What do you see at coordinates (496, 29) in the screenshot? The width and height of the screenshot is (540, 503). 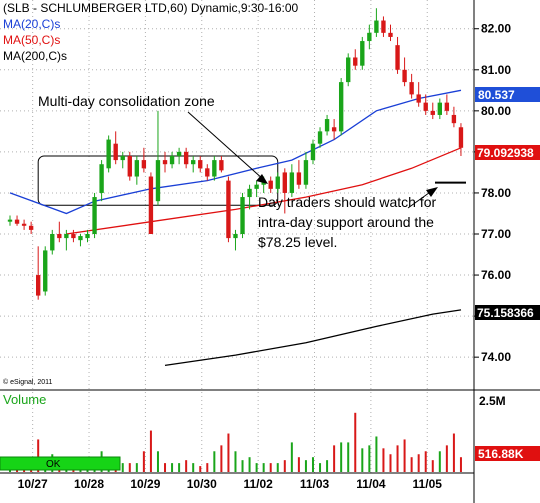 I see `y-tick-label: 82.00` at bounding box center [496, 29].